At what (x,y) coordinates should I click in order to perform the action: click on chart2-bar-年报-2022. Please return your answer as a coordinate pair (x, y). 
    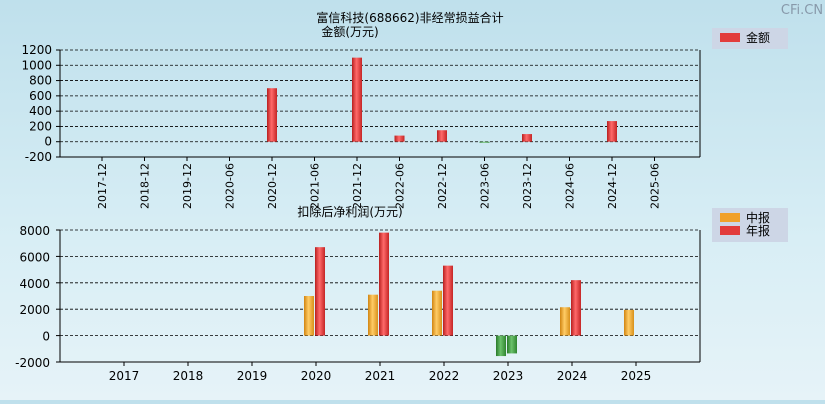
    Looking at the image, I should click on (448, 300).